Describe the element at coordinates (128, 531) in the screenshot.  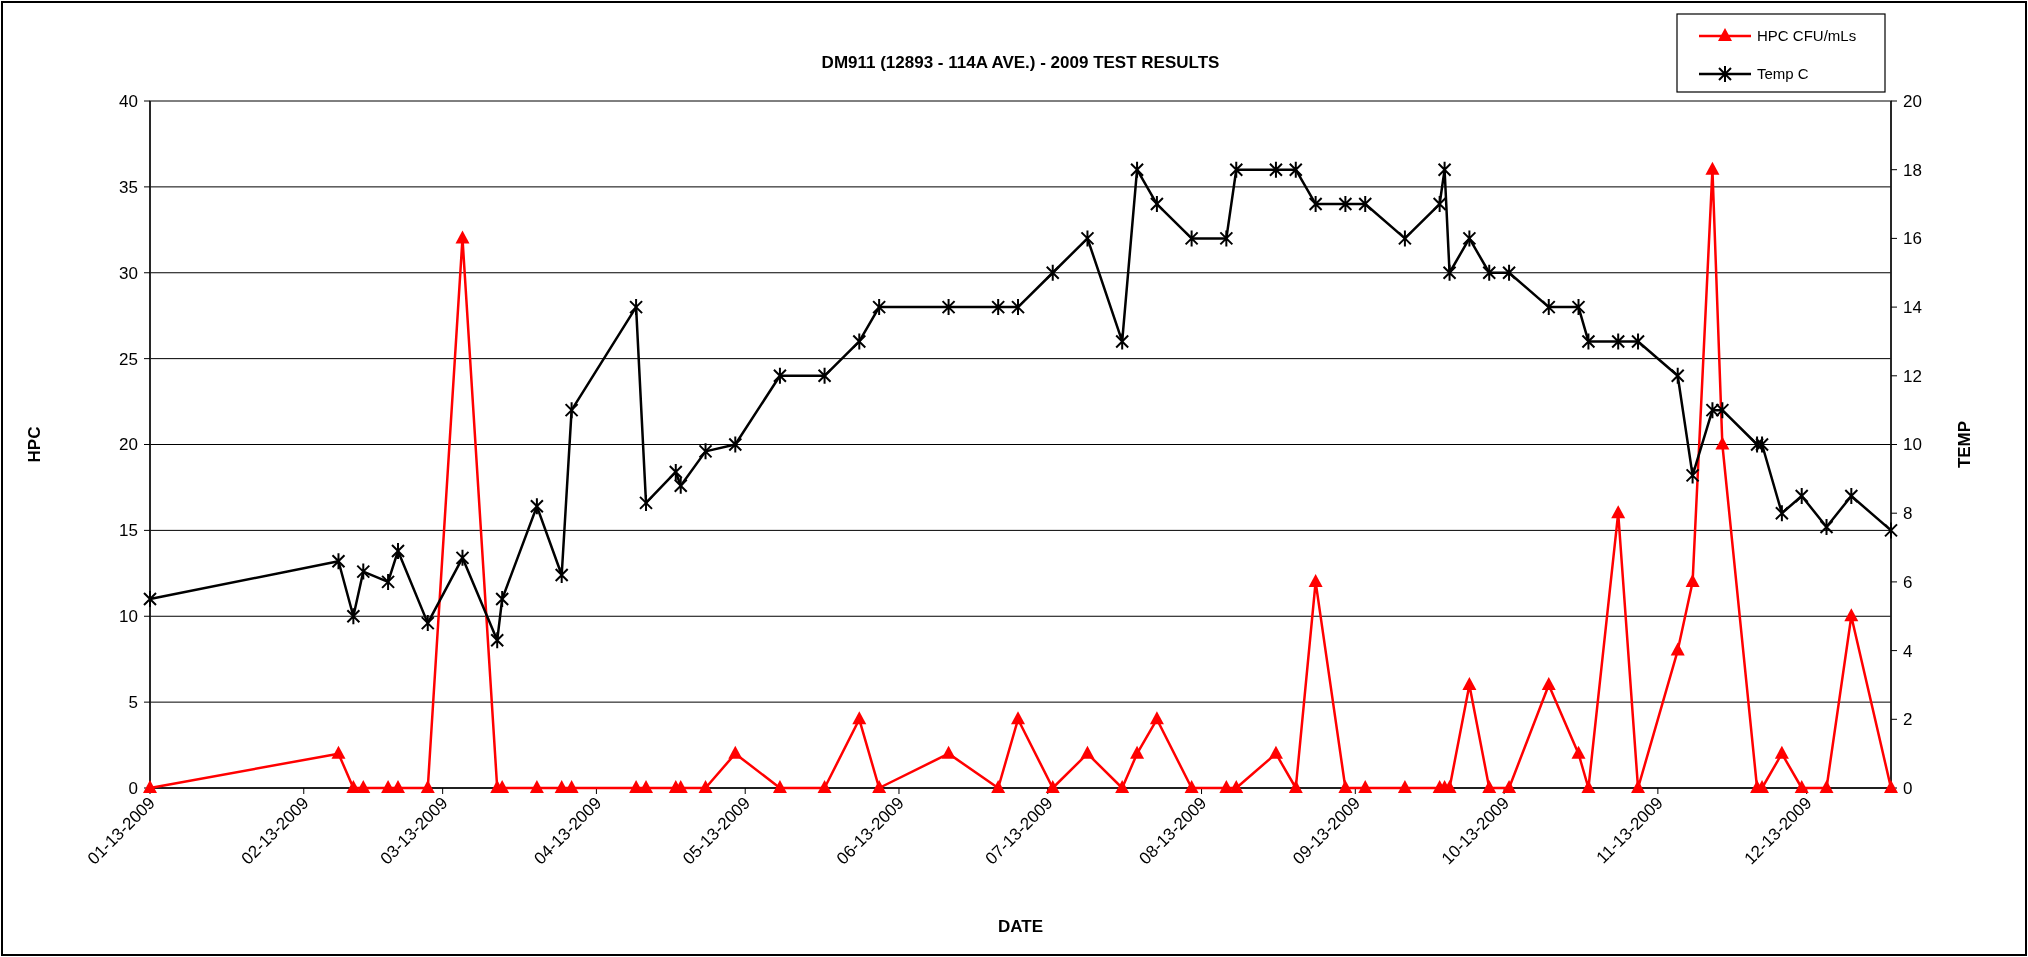
I see `y-tick-label: 15` at that location.